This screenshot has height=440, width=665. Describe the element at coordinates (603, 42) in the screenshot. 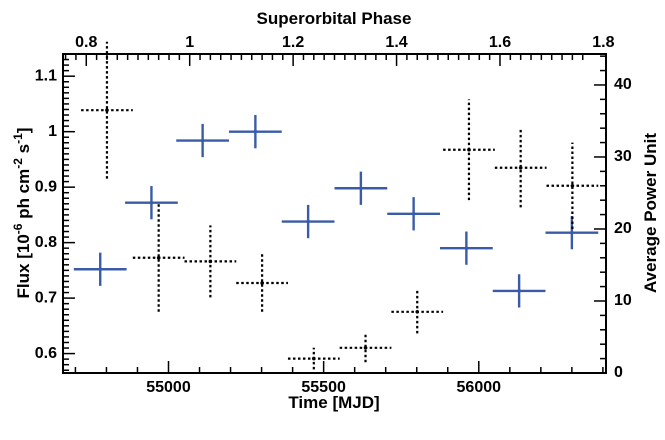

I see `x2-tick-label: 1.8` at that location.